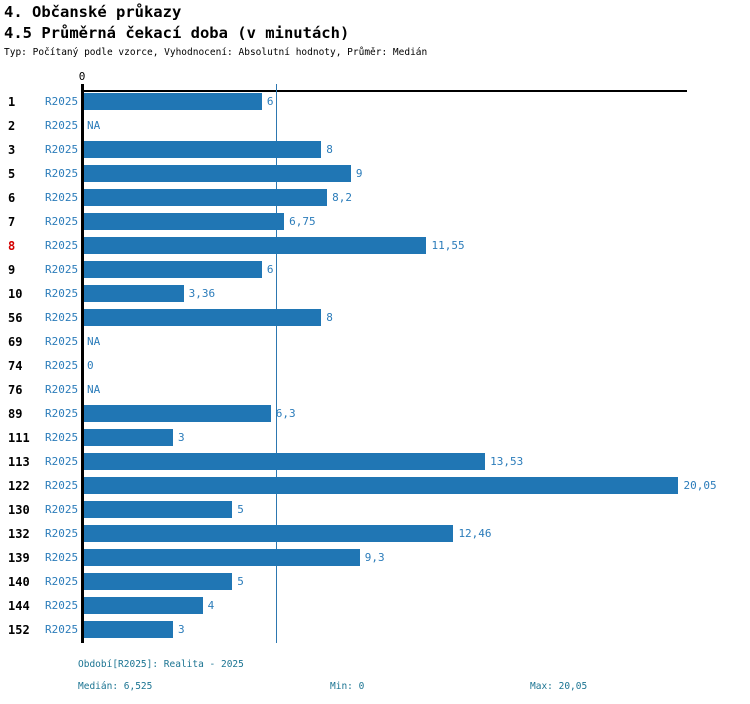 The image size is (750, 704). Describe the element at coordinates (115, 686) in the screenshot. I see `footer-median: Medián: 6,525` at that location.